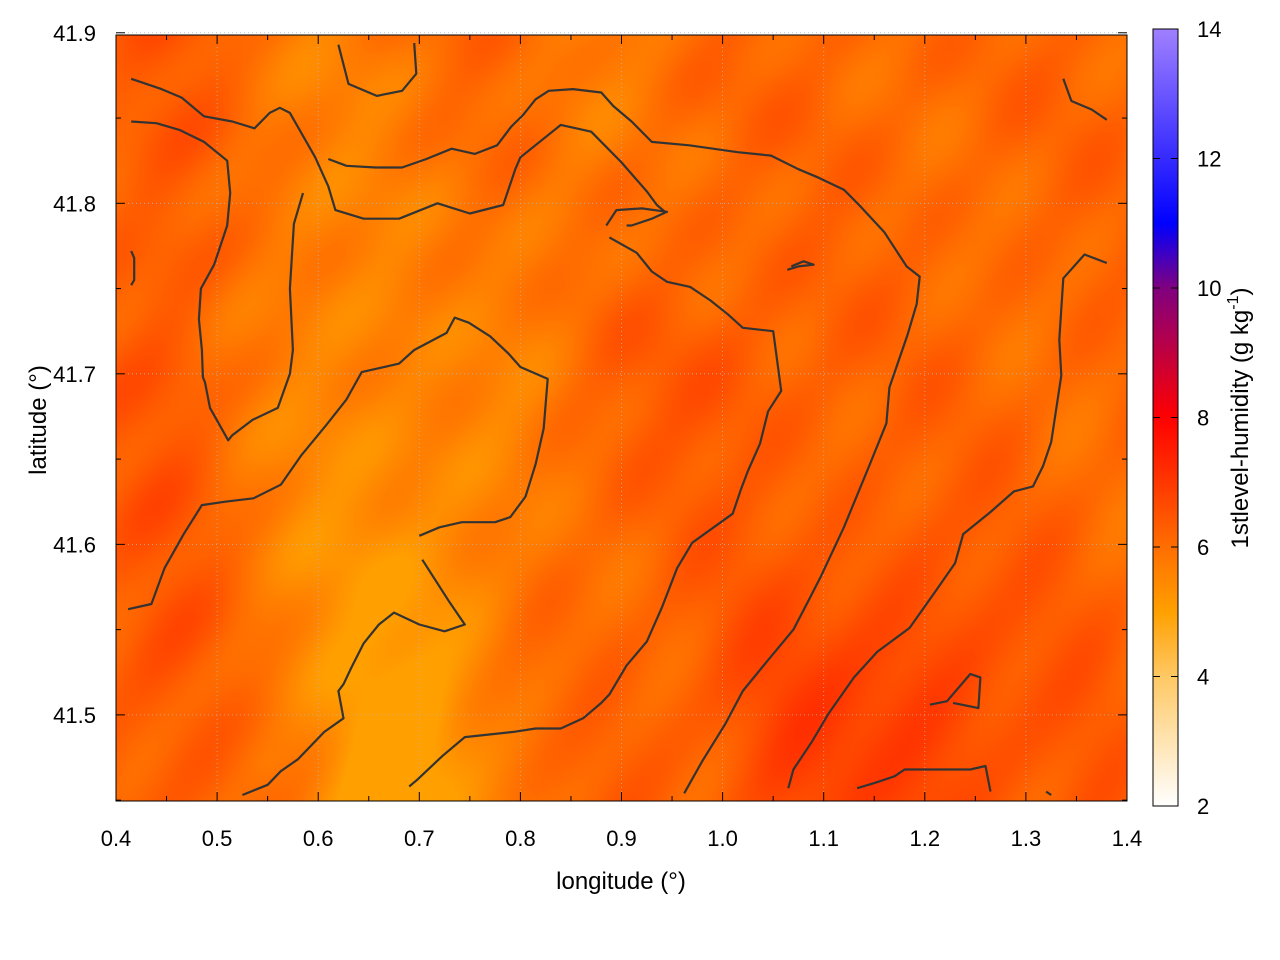  What do you see at coordinates (1209, 159) in the screenshot?
I see `colorbar-tick-label: 12` at bounding box center [1209, 159].